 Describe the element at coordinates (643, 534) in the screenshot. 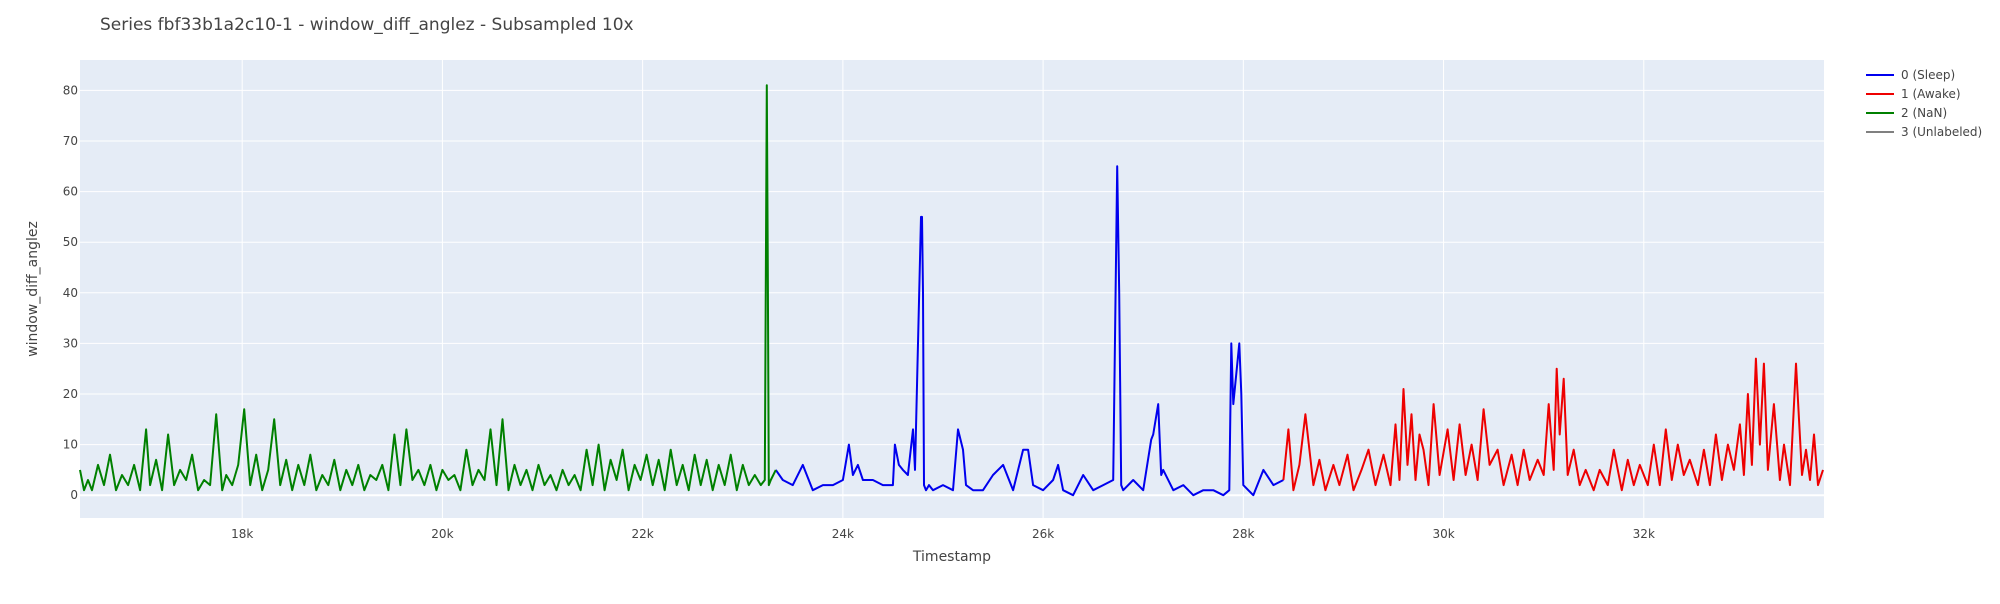

I see `x-tick-label: 22k` at that location.